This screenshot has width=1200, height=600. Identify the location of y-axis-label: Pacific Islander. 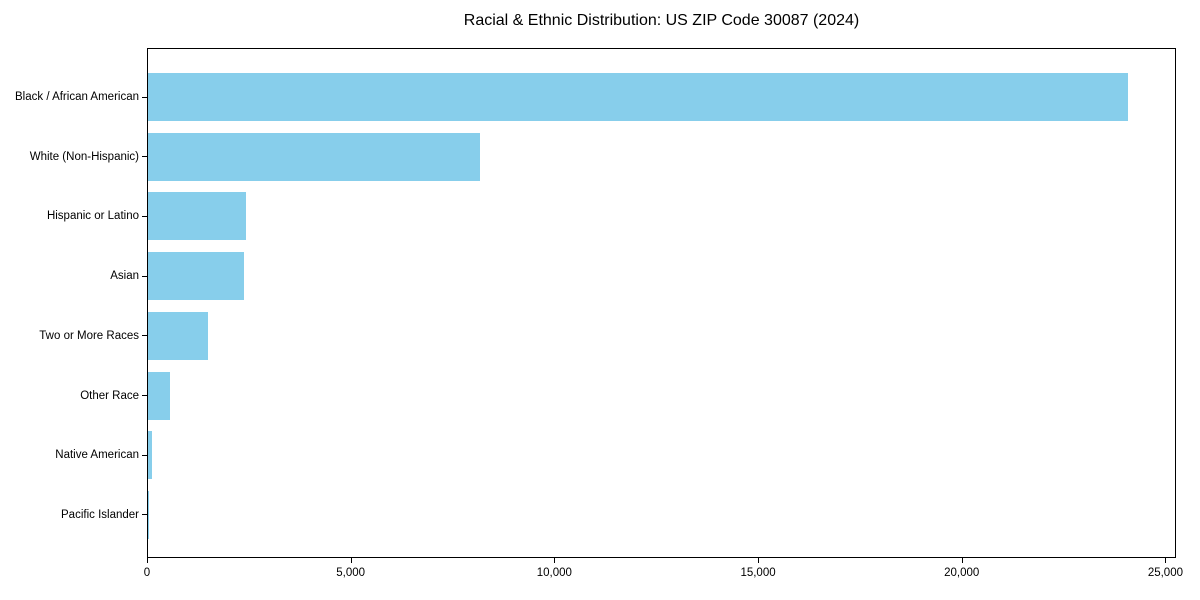
(100, 514).